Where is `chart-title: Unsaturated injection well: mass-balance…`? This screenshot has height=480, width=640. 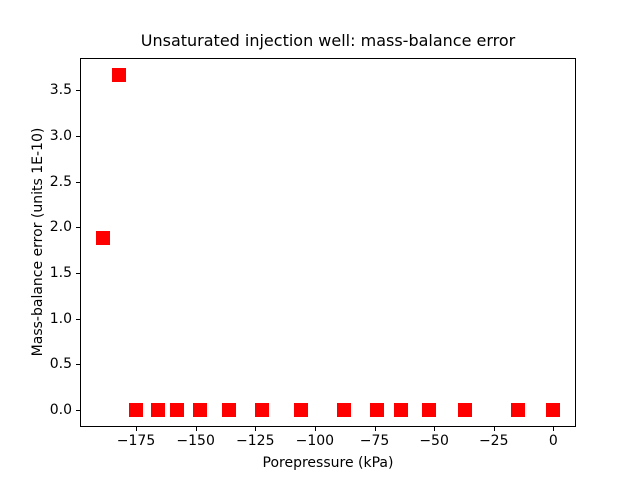 chart-title: Unsaturated injection well: mass-balance… is located at coordinates (328, 40).